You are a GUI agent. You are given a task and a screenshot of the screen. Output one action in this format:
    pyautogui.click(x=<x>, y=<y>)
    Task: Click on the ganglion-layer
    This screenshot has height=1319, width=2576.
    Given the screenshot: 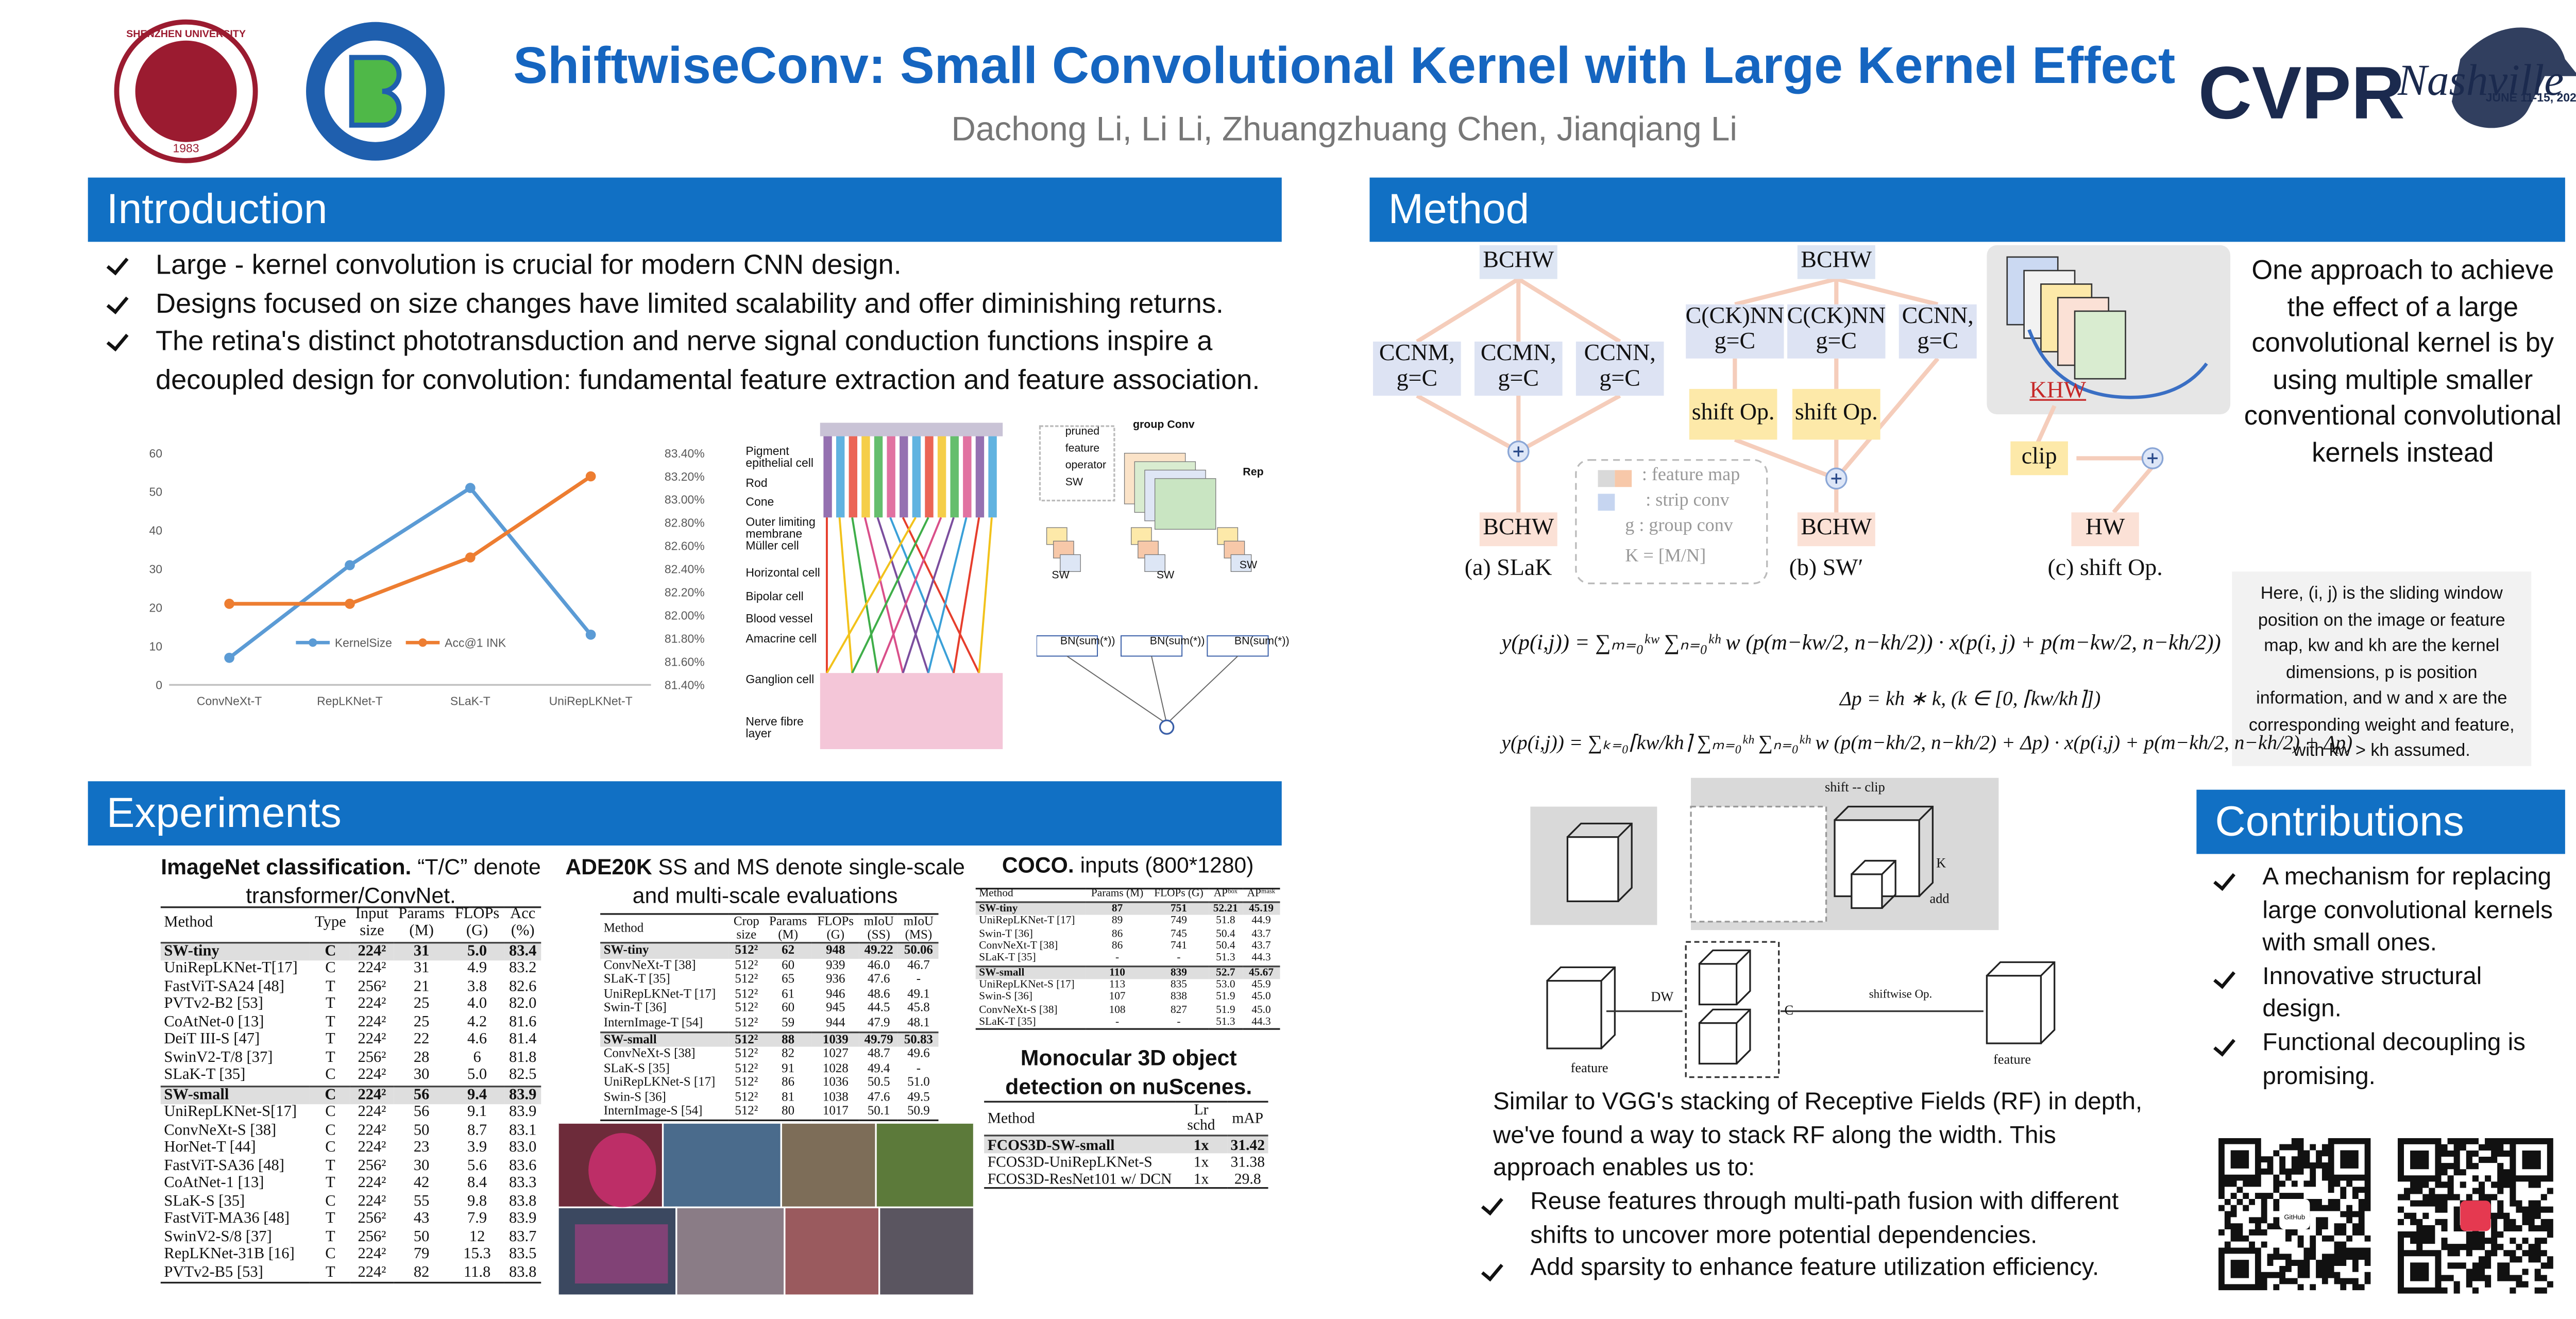 What is the action you would take?
    pyautogui.click(x=911, y=711)
    